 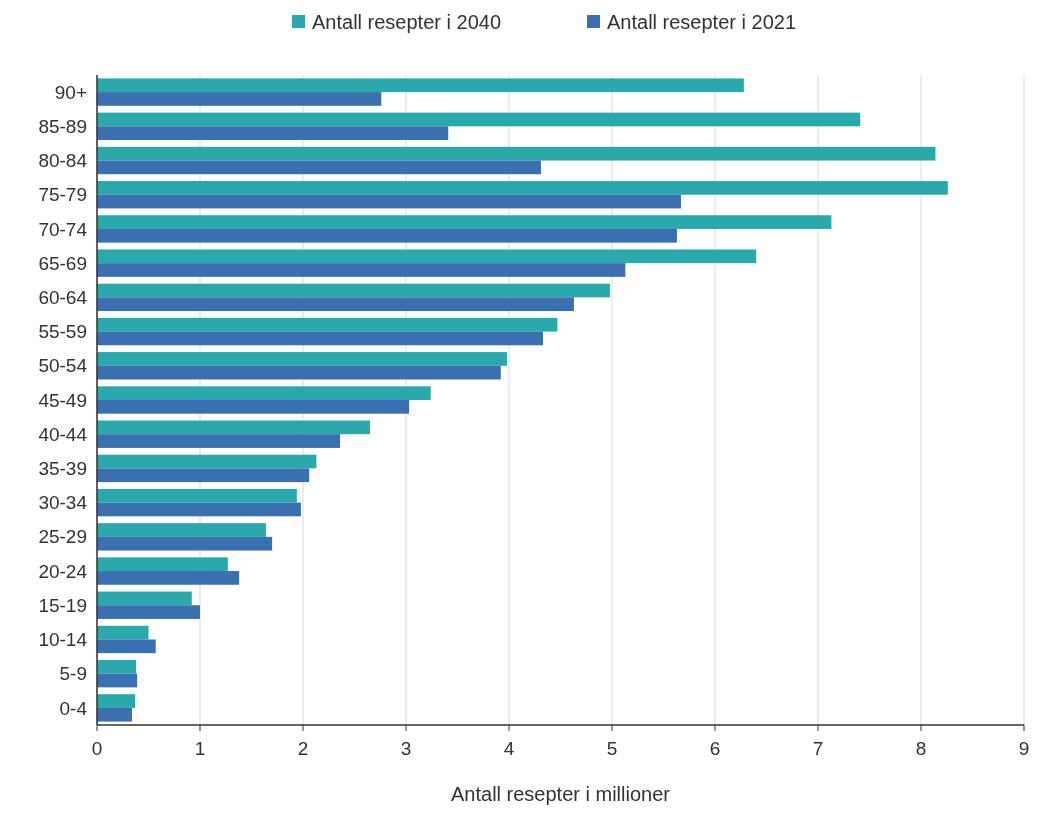 I want to click on y-tick-label: 80-84, so click(x=63, y=161).